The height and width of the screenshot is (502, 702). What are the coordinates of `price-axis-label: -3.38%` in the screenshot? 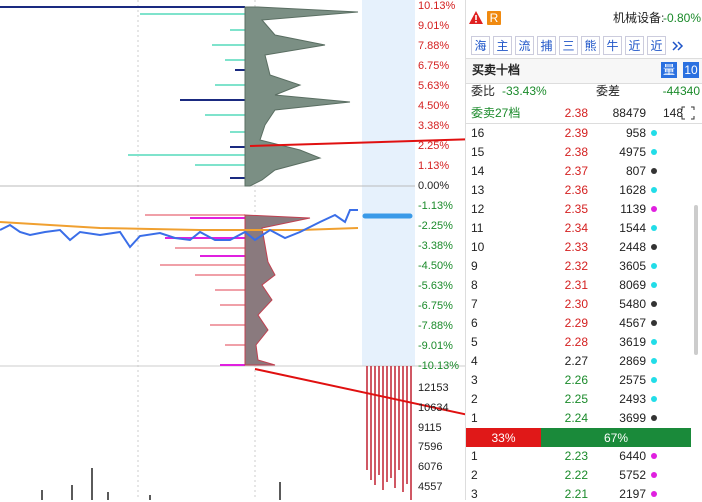 It's located at (435, 246).